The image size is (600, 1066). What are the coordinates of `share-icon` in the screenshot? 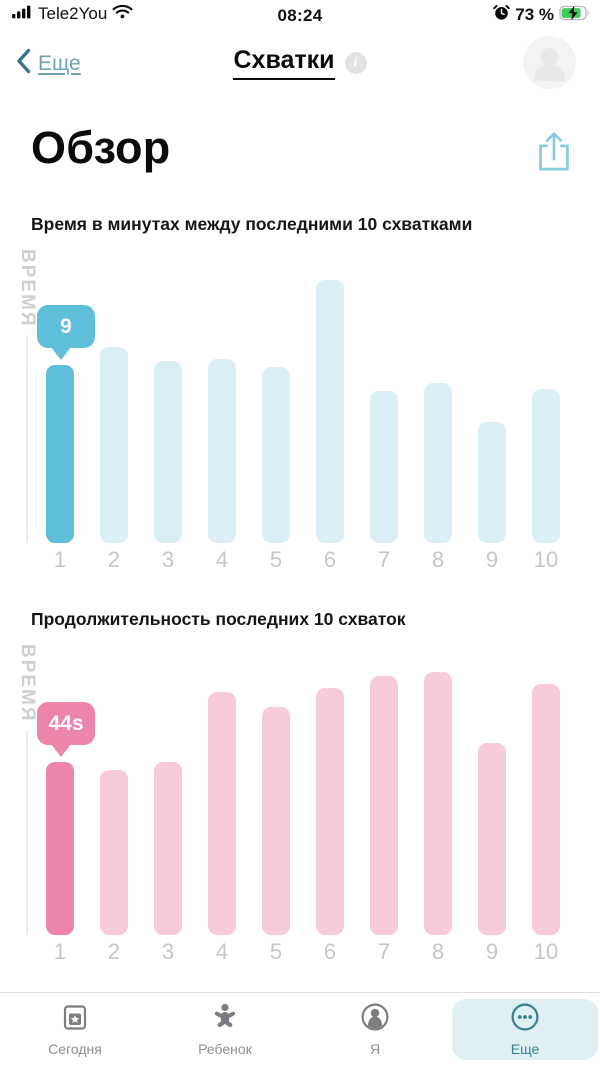 It's located at (554, 152).